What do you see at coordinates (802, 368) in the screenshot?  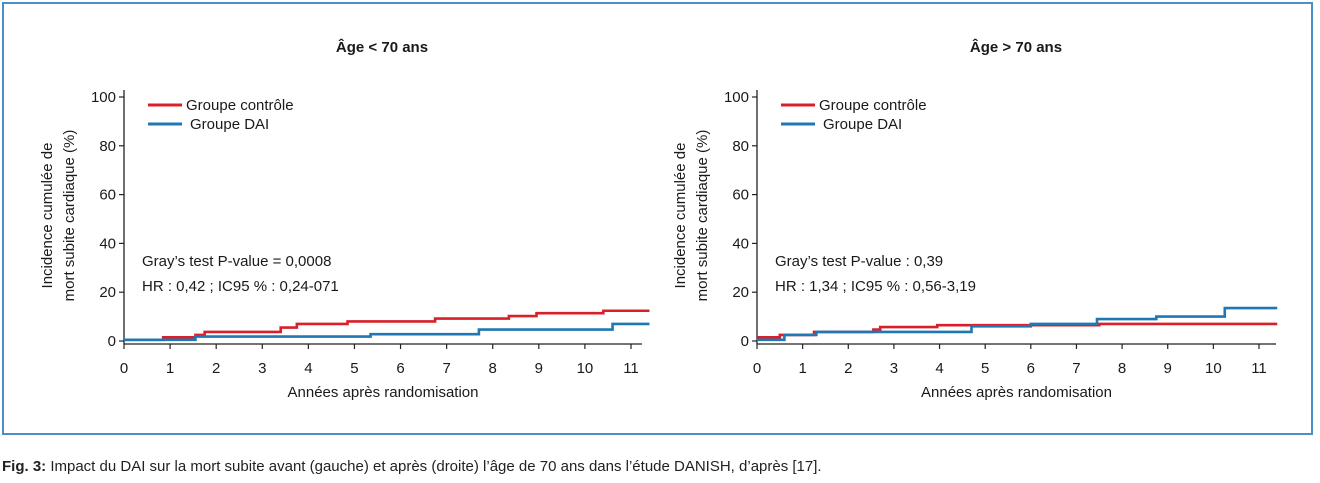 I see `panel2-x-tick-label-1: 1` at bounding box center [802, 368].